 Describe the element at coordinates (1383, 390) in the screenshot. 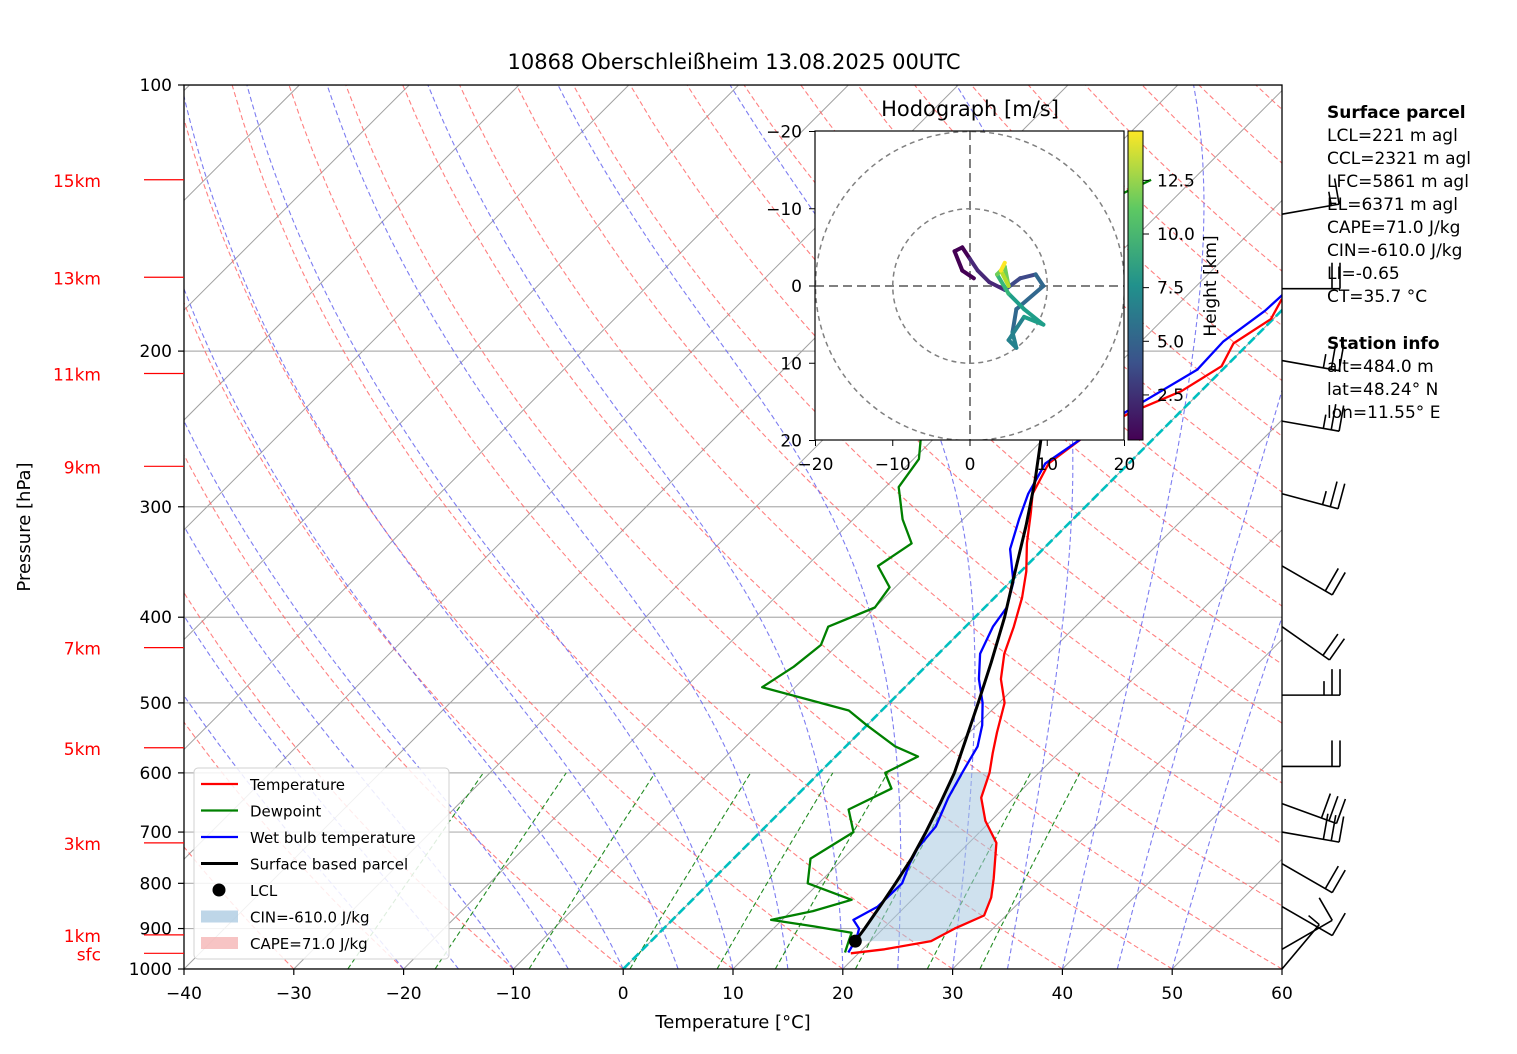

I see `station-lat: lat=48.24° N` at that location.